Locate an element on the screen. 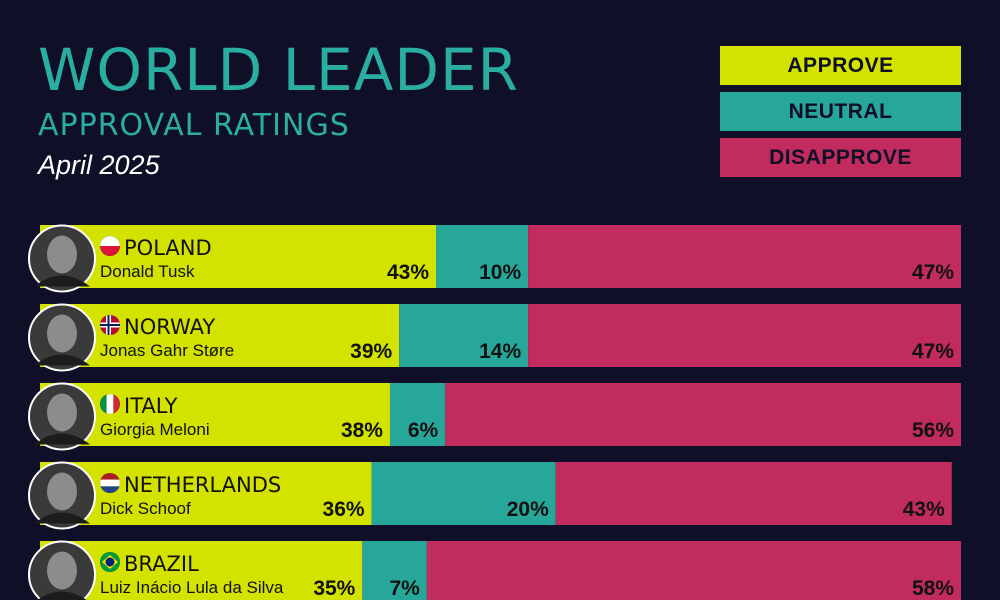 The image size is (1000, 600). leader-name-brazil: Luiz Inácio Lula da Silva is located at coordinates (192, 587).